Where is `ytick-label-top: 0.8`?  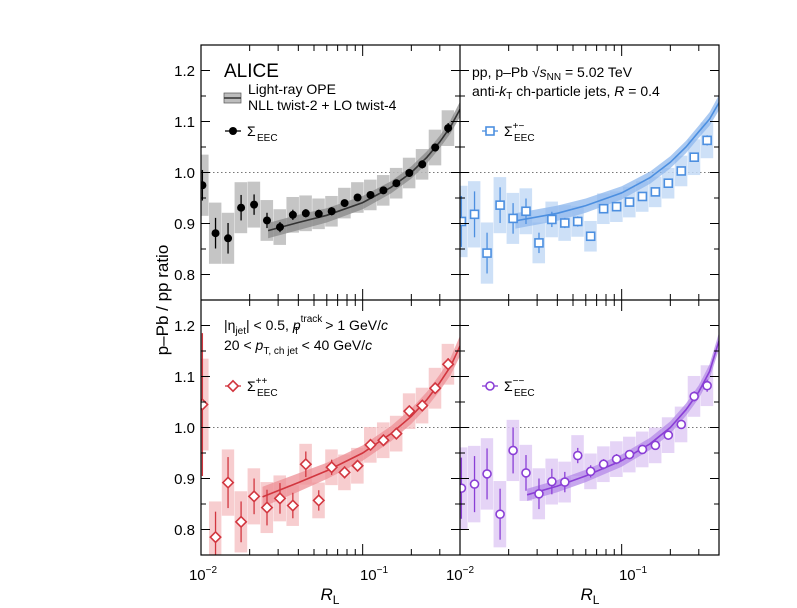 ytick-label-top: 0.8 is located at coordinates (184, 275).